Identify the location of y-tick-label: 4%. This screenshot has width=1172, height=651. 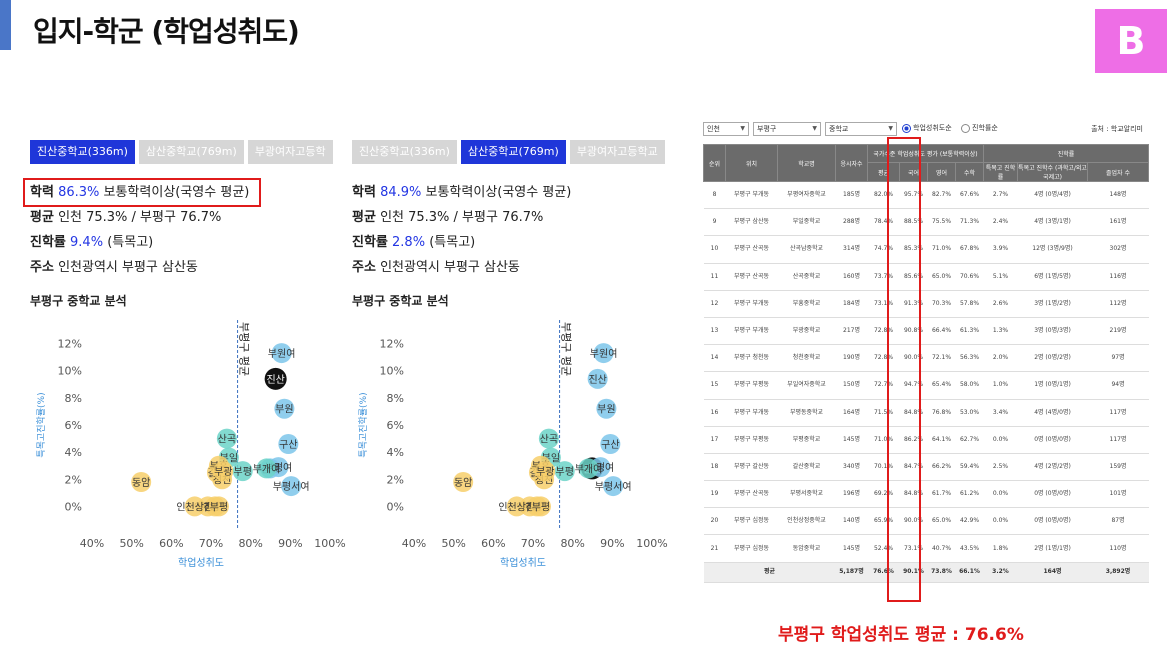
(395, 452).